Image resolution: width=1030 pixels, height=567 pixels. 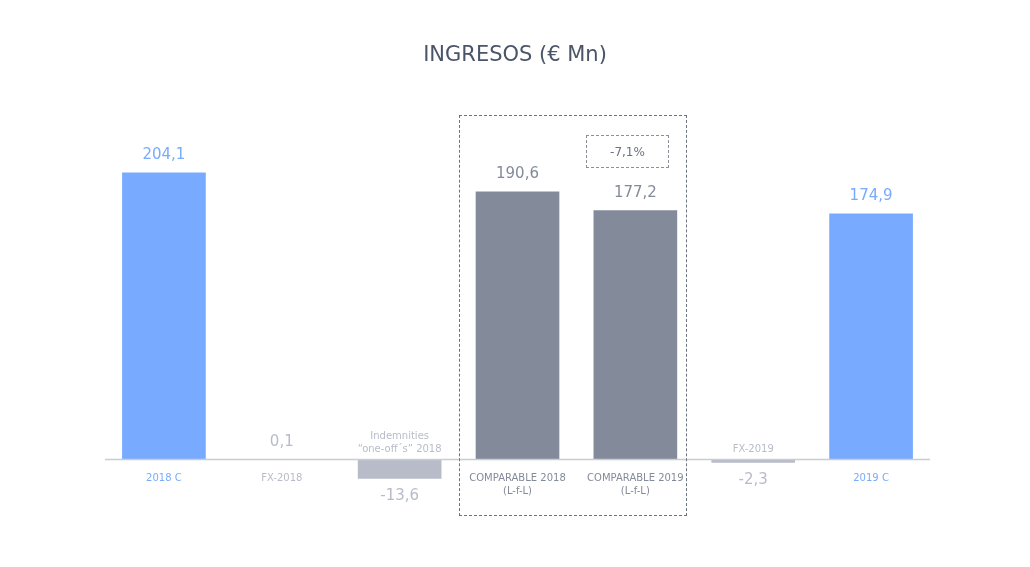 What do you see at coordinates (164, 478) in the screenshot?
I see `x-tick-label: 2018 C` at bounding box center [164, 478].